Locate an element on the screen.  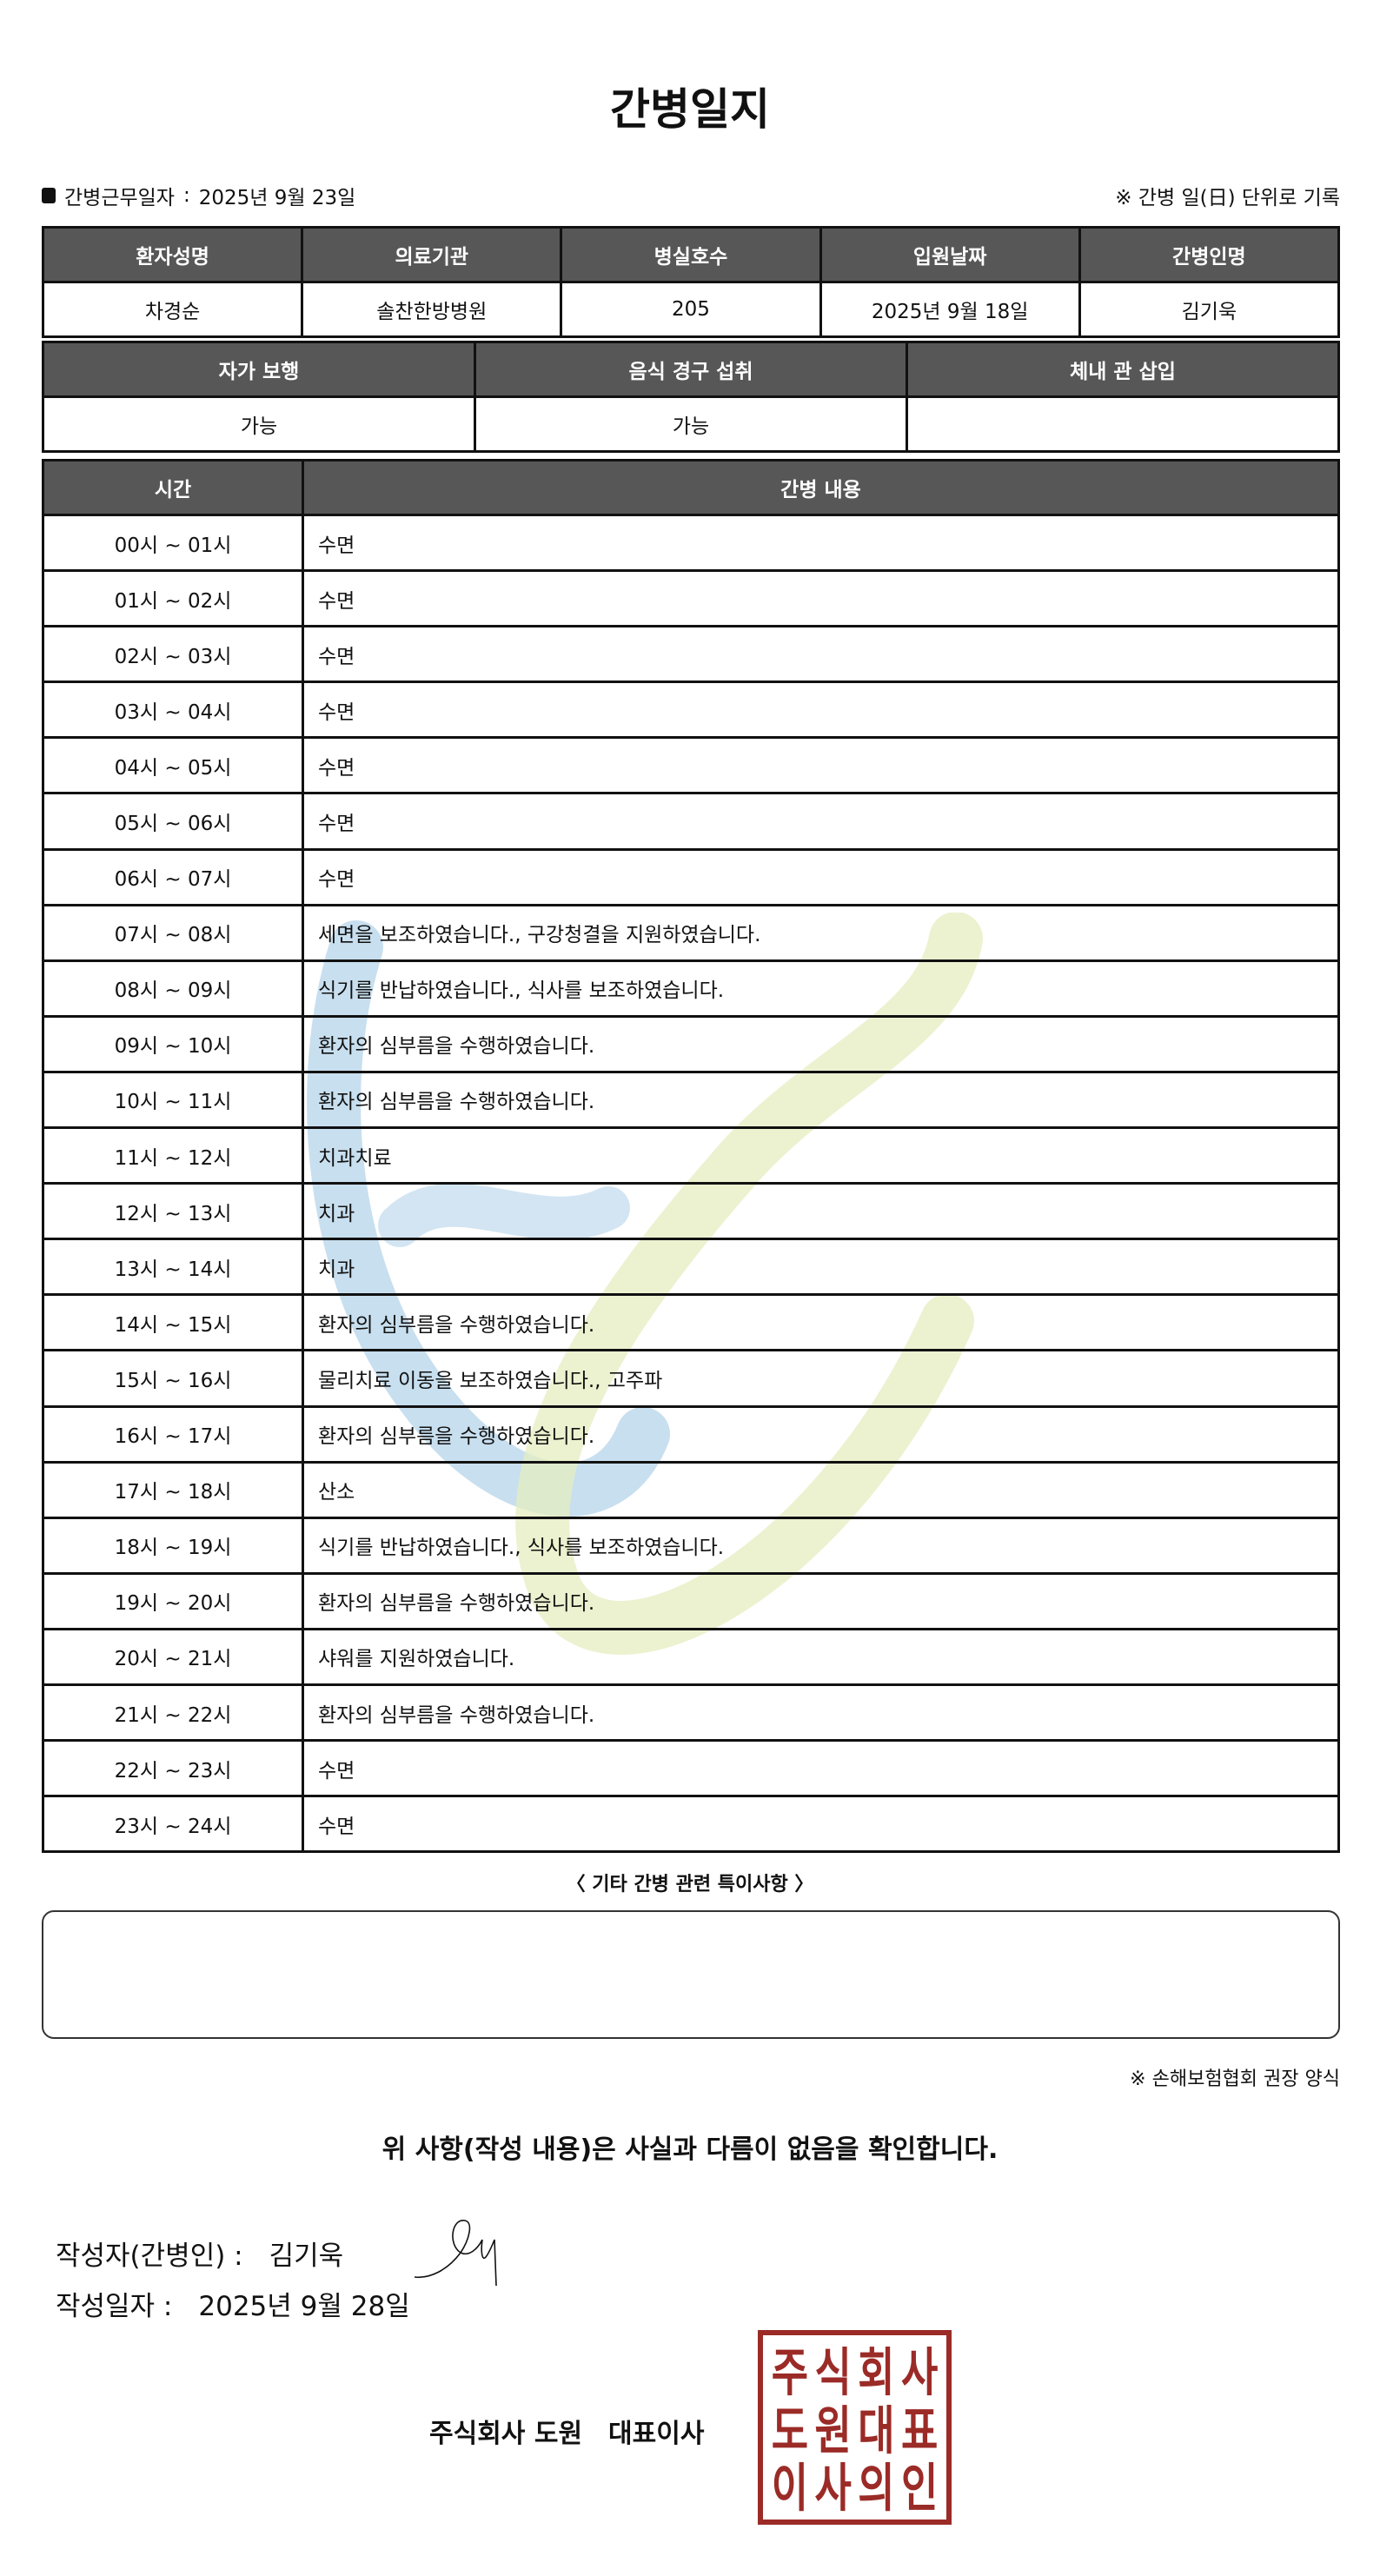
room-number: 205 is located at coordinates (691, 309).